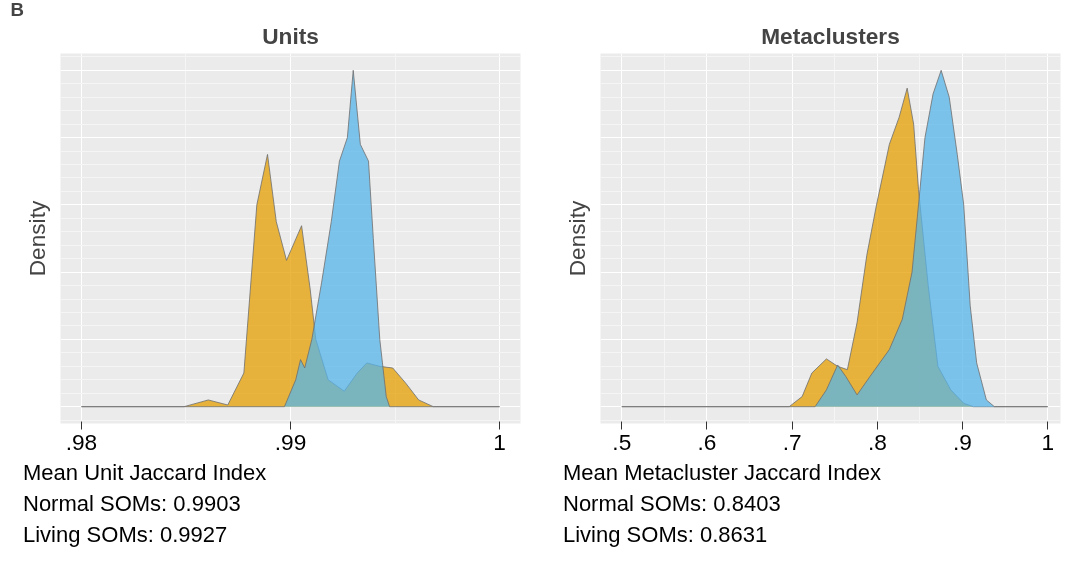 The height and width of the screenshot is (563, 1073). What do you see at coordinates (290, 441) in the screenshot?
I see `x-tick-label: .99` at bounding box center [290, 441].